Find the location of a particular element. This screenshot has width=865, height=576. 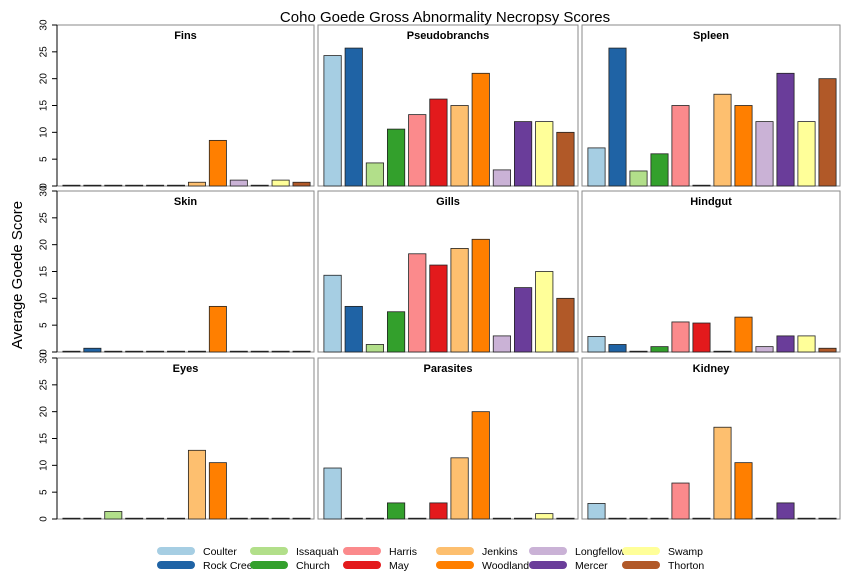

legend-item-church: Church is located at coordinates (290, 566).